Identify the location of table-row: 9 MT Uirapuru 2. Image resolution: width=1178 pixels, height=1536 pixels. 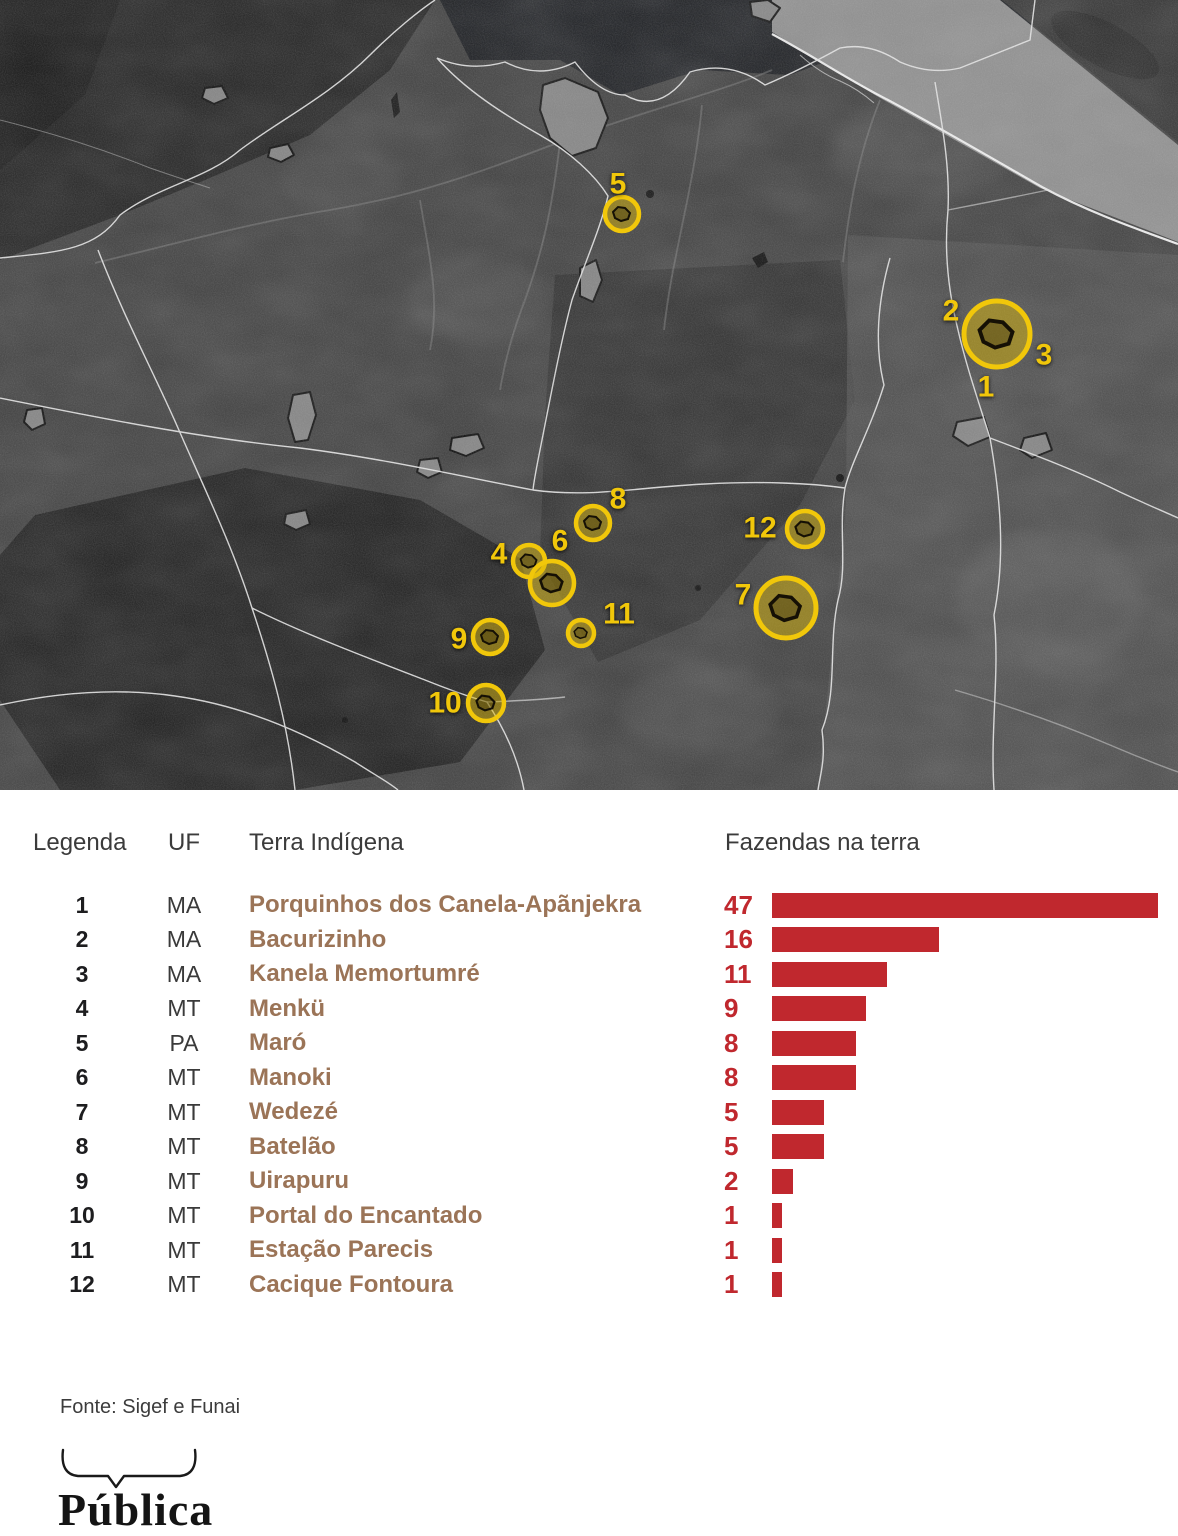
(589, 1181).